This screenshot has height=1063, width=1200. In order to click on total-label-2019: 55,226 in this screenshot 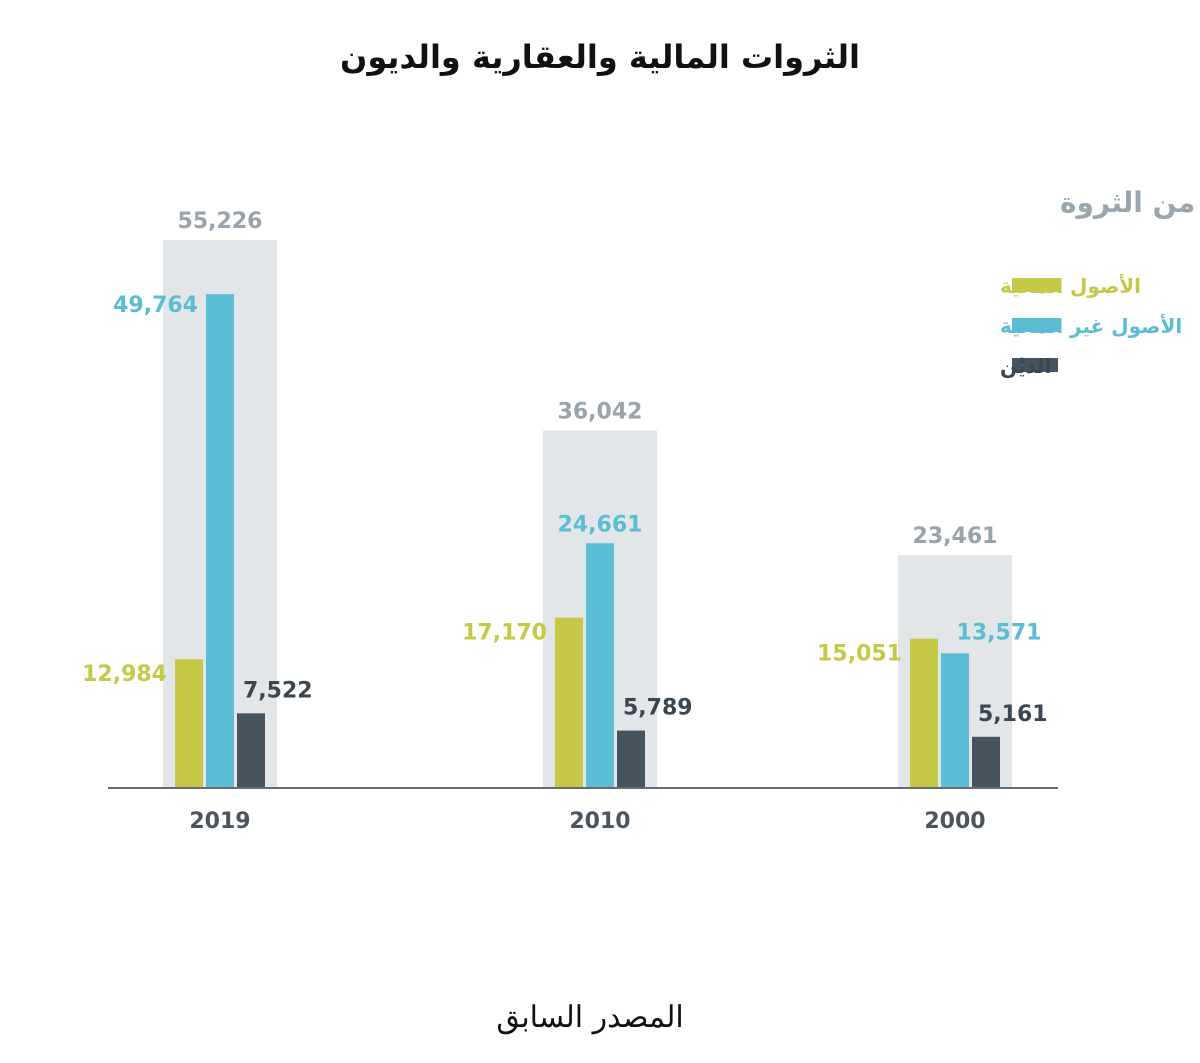, I will do `click(220, 221)`.